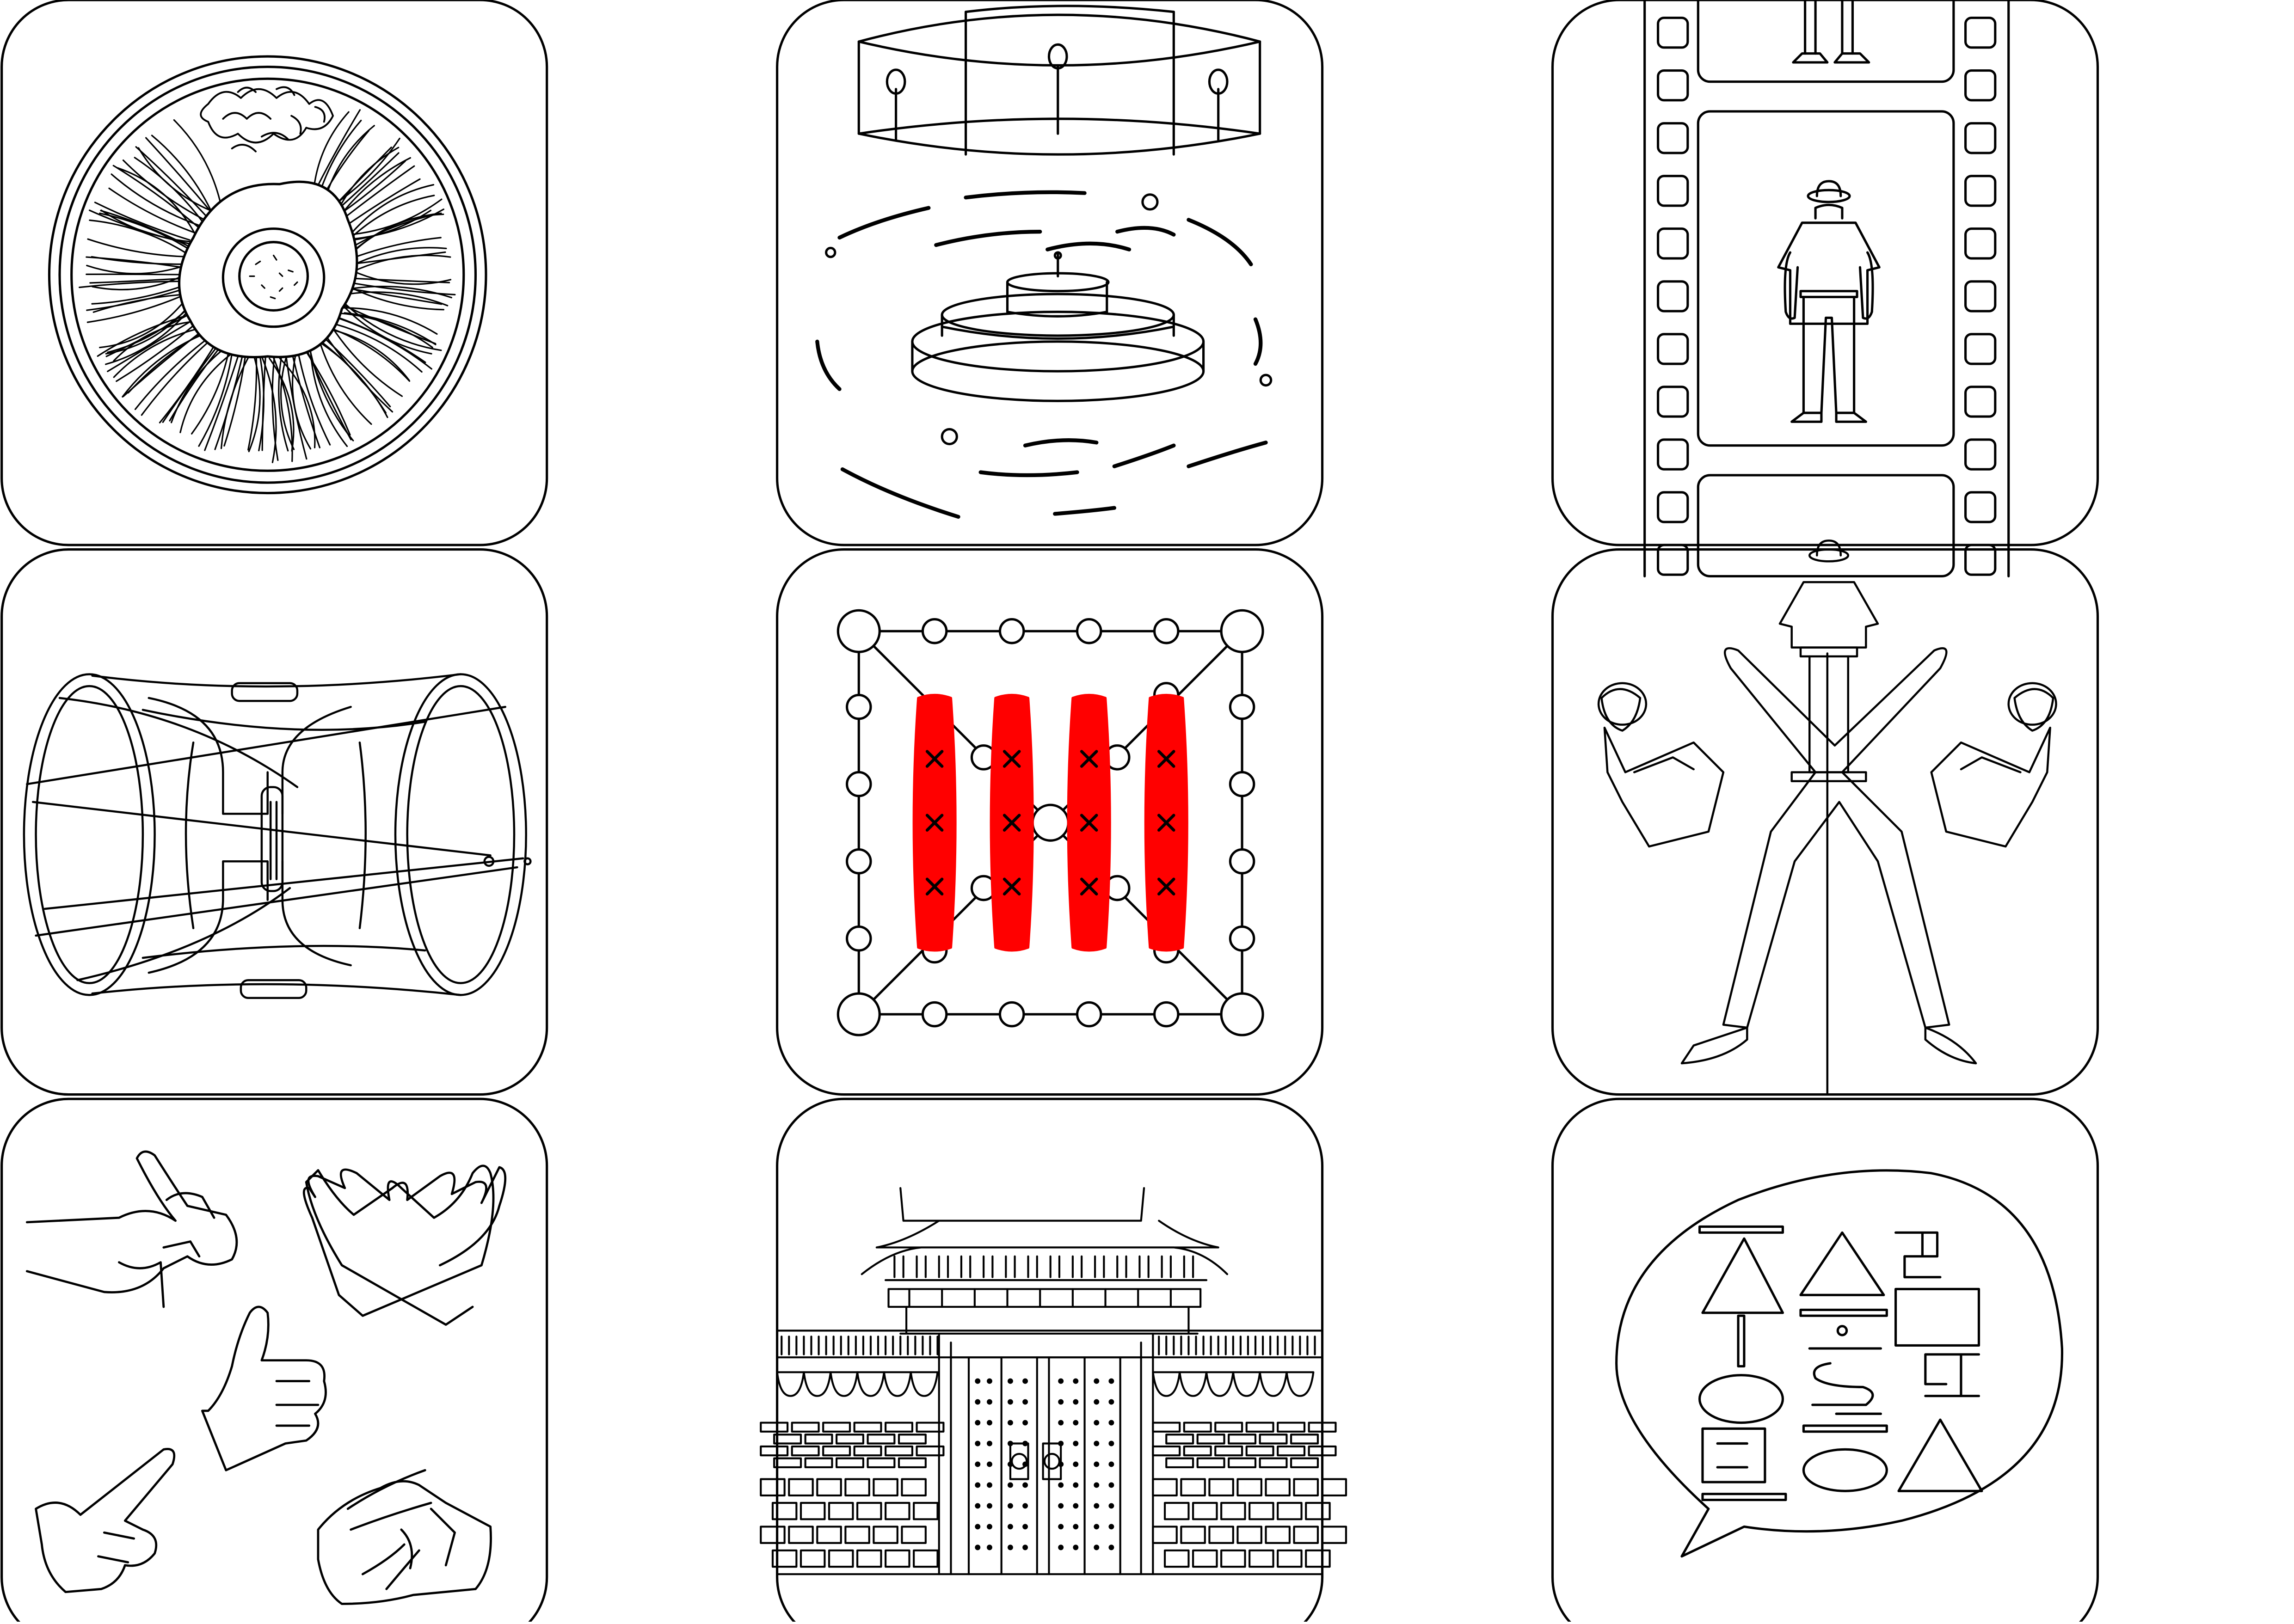 The height and width of the screenshot is (1624, 2294). I want to click on standing-man-figure, so click(1829, 301).